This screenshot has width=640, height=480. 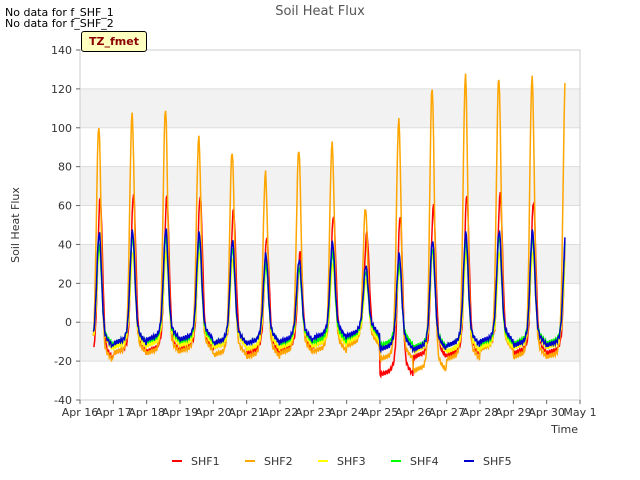 I want to click on timezone-badge: TZ_fmet, so click(x=114, y=41).